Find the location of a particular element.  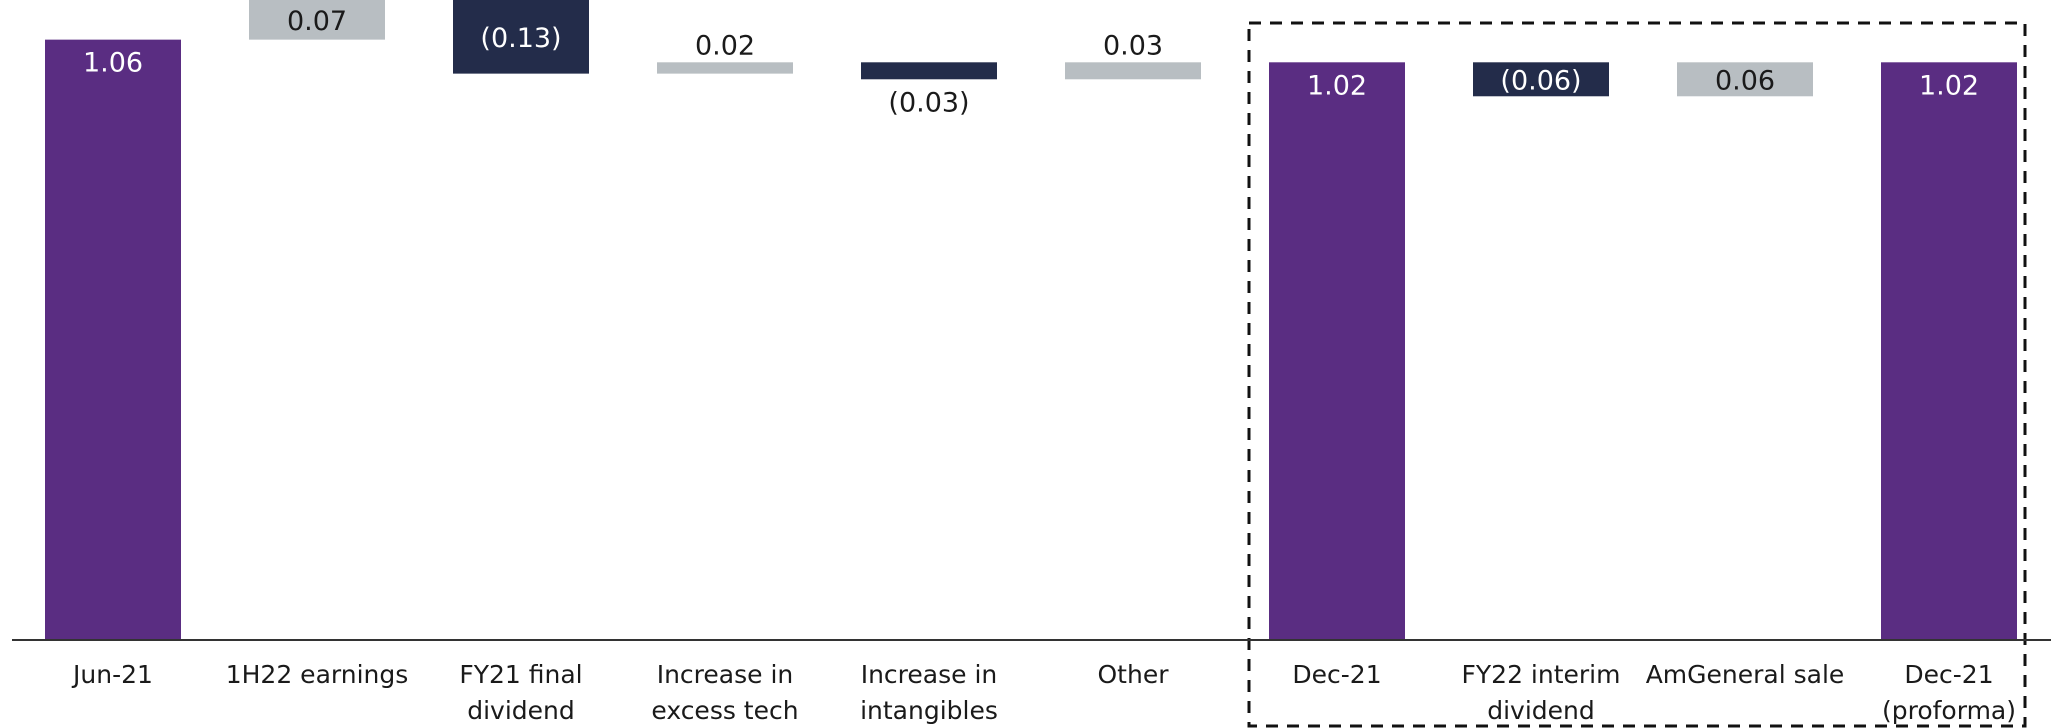

data-label-2: 0.07 is located at coordinates (317, 21).